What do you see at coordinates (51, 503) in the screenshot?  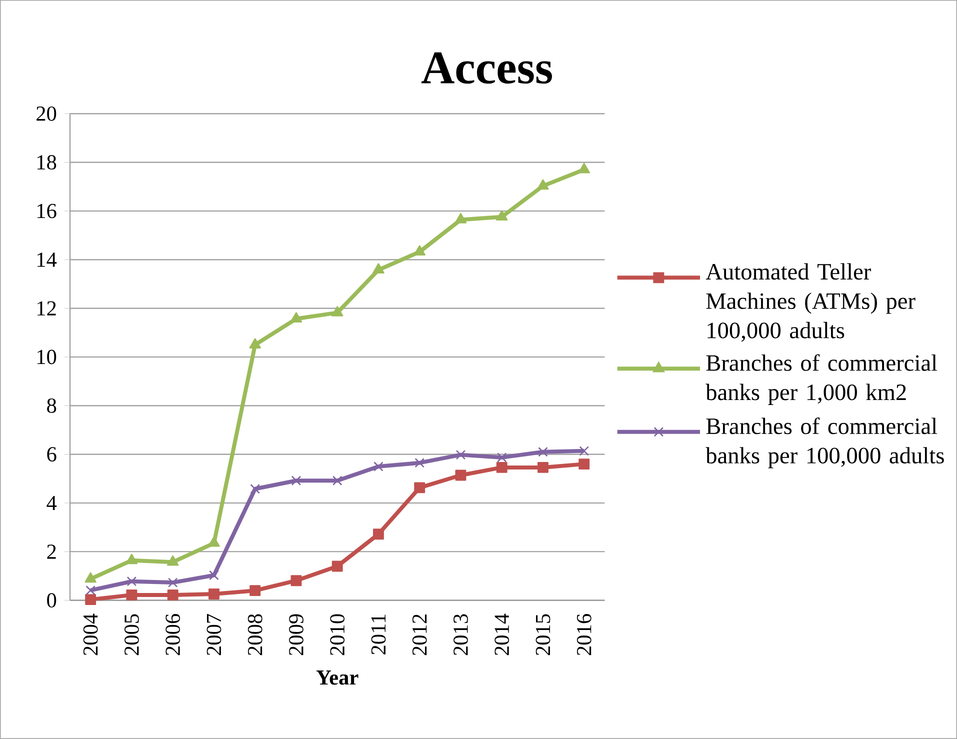 I see `y-tick-label: 4` at bounding box center [51, 503].